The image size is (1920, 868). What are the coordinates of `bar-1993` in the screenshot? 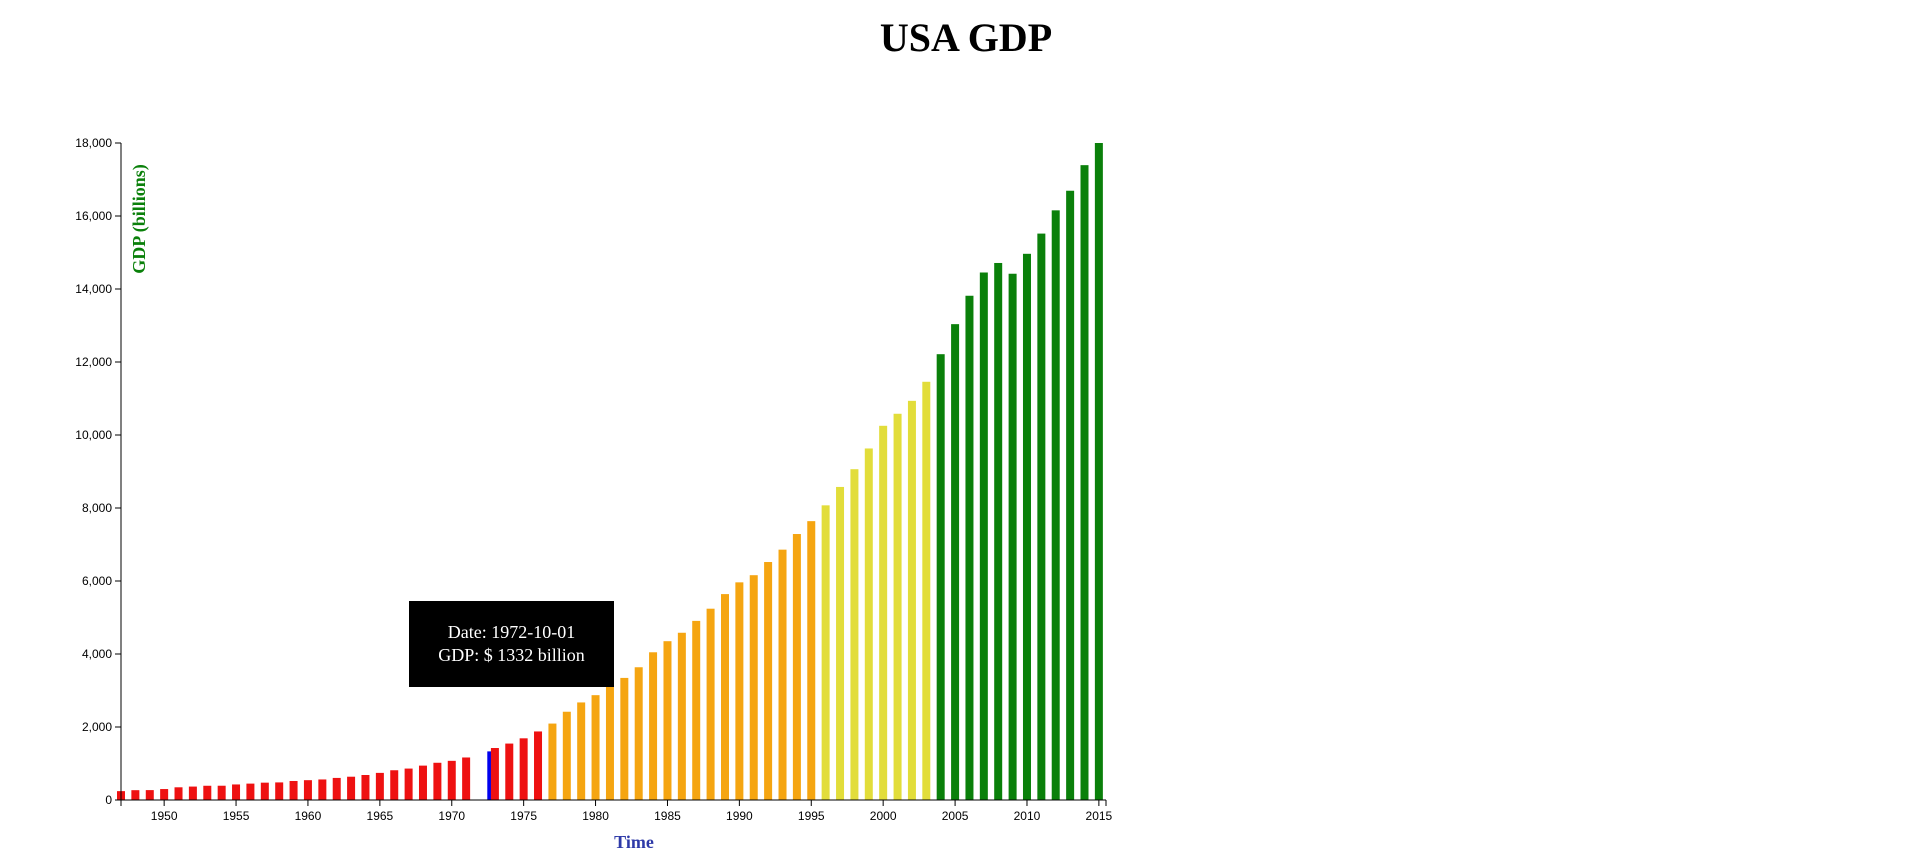 It's located at (783, 675).